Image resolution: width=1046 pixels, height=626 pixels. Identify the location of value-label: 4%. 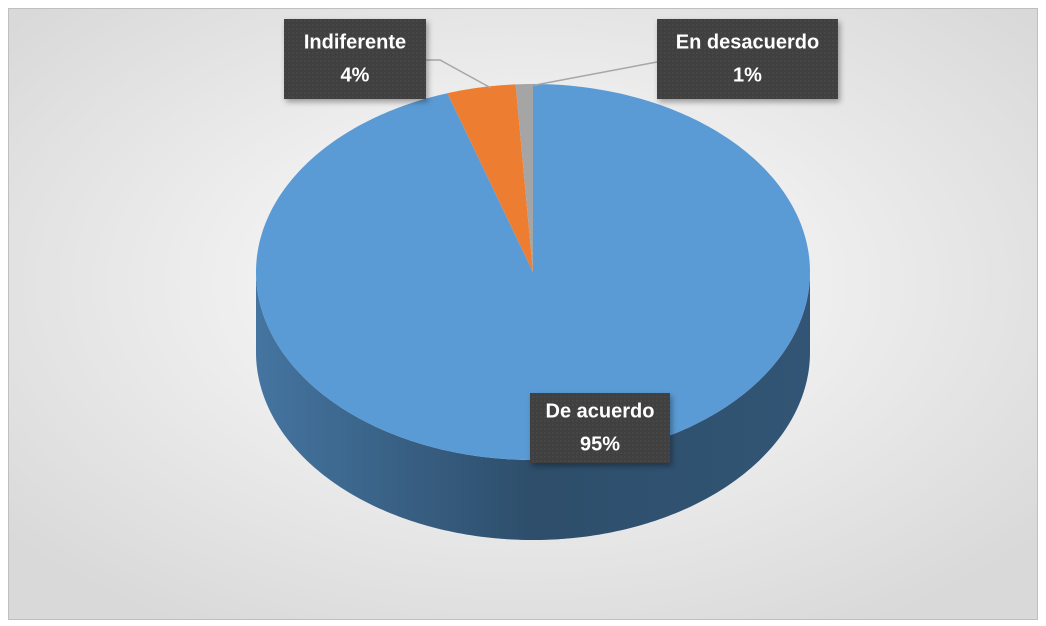
(355, 75).